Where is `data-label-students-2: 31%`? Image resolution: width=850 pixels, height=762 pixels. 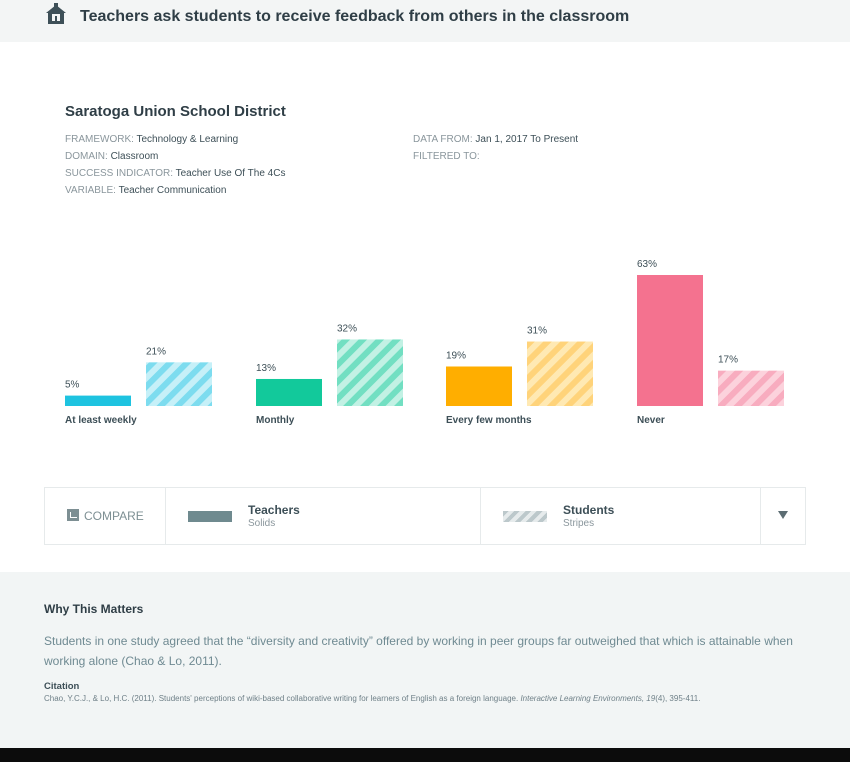 data-label-students-2: 31% is located at coordinates (537, 331).